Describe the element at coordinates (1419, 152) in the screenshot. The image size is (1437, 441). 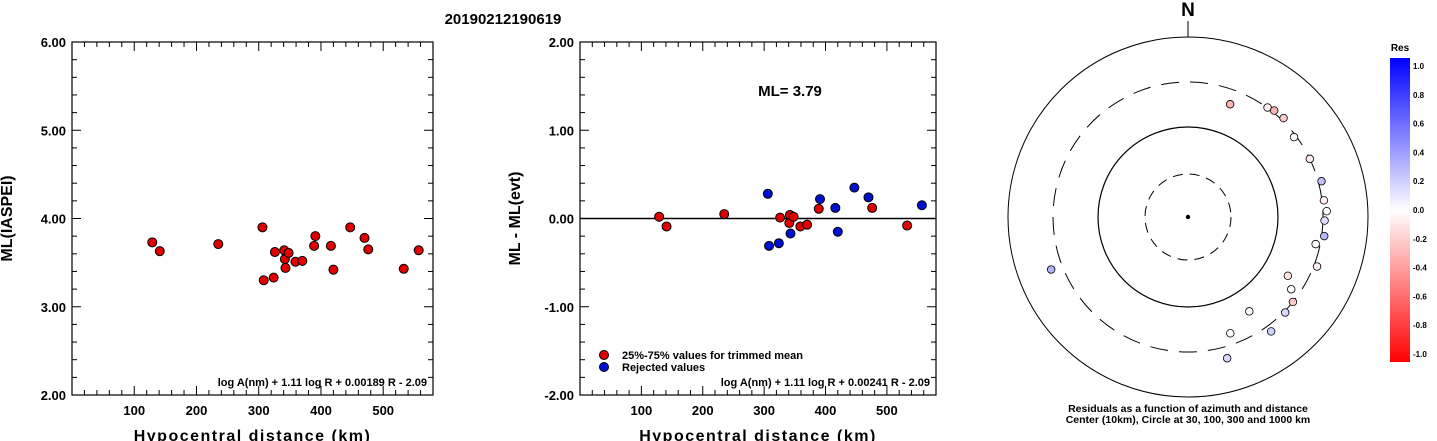
I see `colorbar-tick-label: 0.4` at that location.